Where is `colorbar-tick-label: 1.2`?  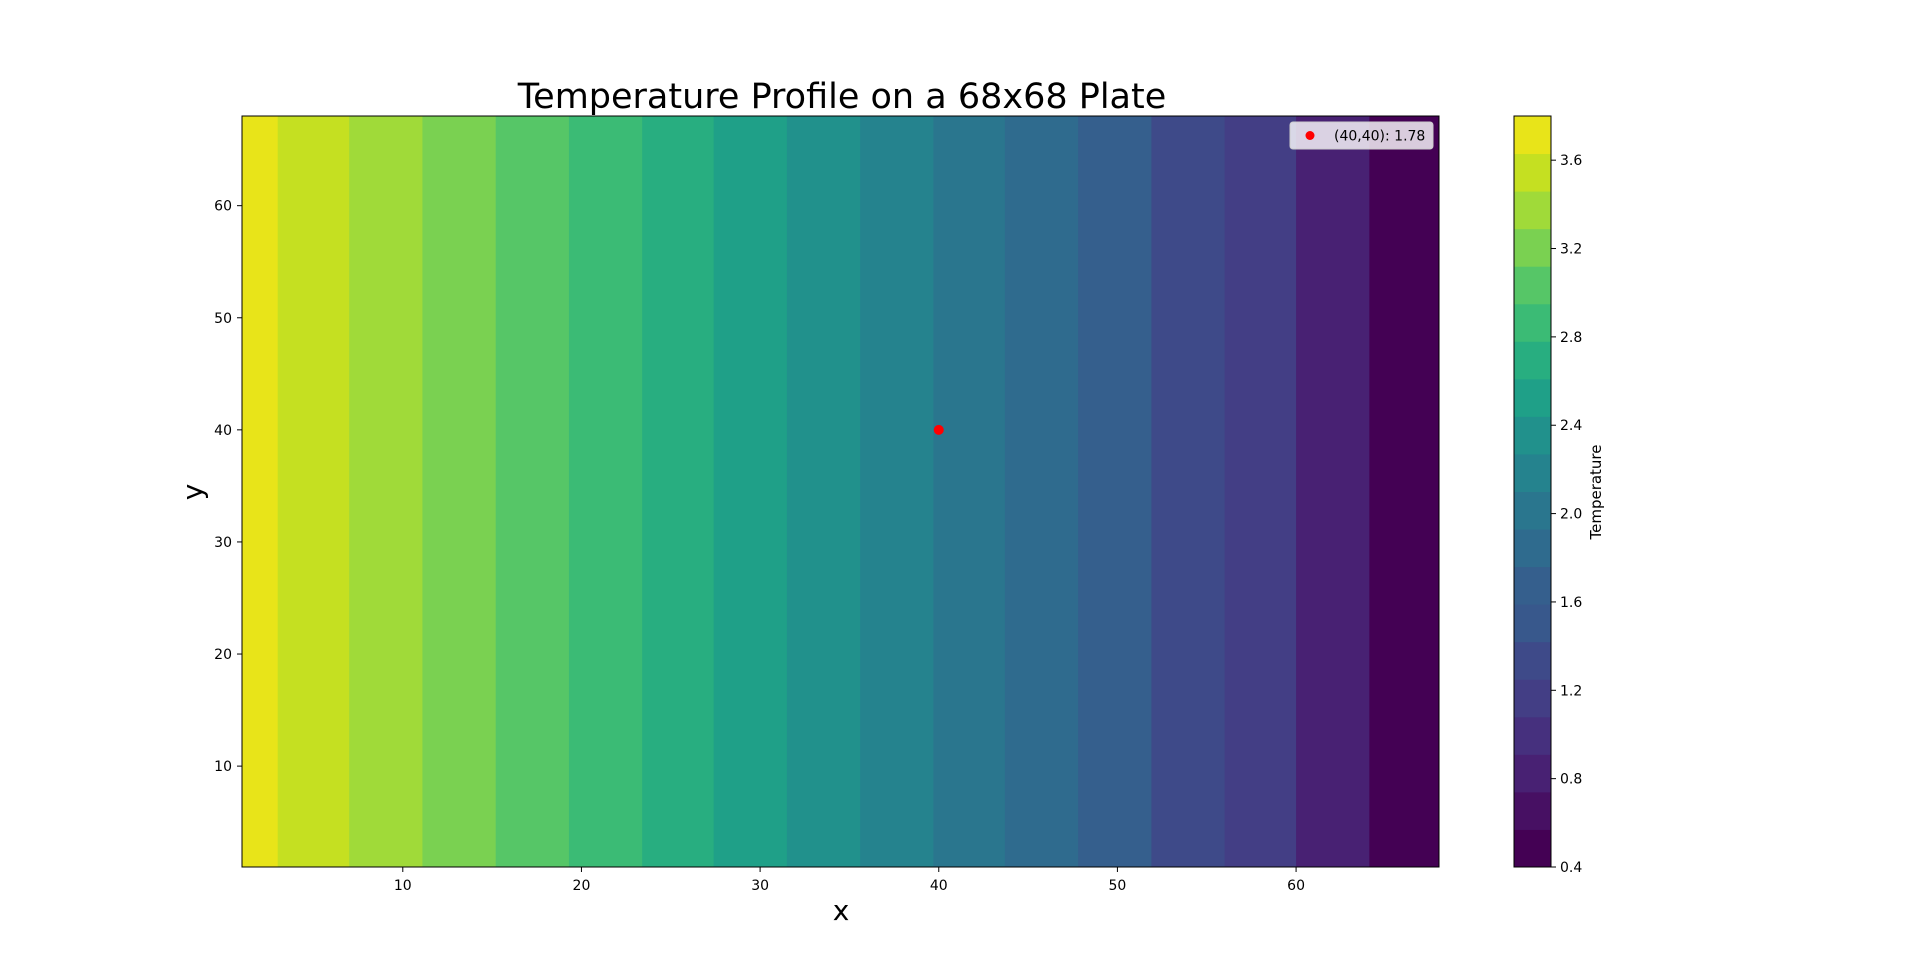
colorbar-tick-label: 1.2 is located at coordinates (1571, 691).